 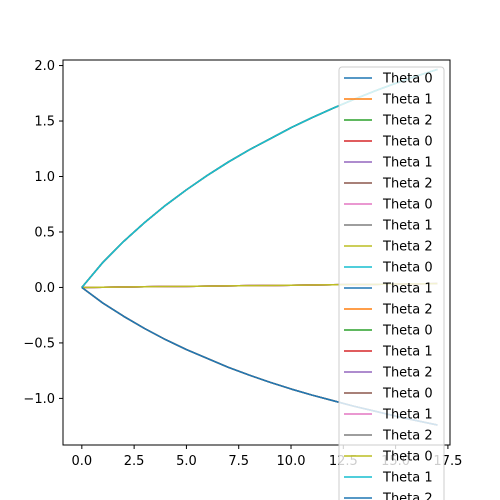 I want to click on legend-label-4: Theta 1, so click(x=407, y=163).